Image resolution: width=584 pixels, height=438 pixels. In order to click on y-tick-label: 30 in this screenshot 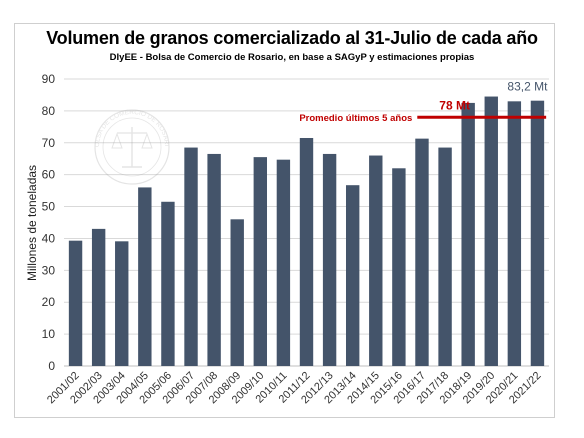, I will do `click(49, 270)`.